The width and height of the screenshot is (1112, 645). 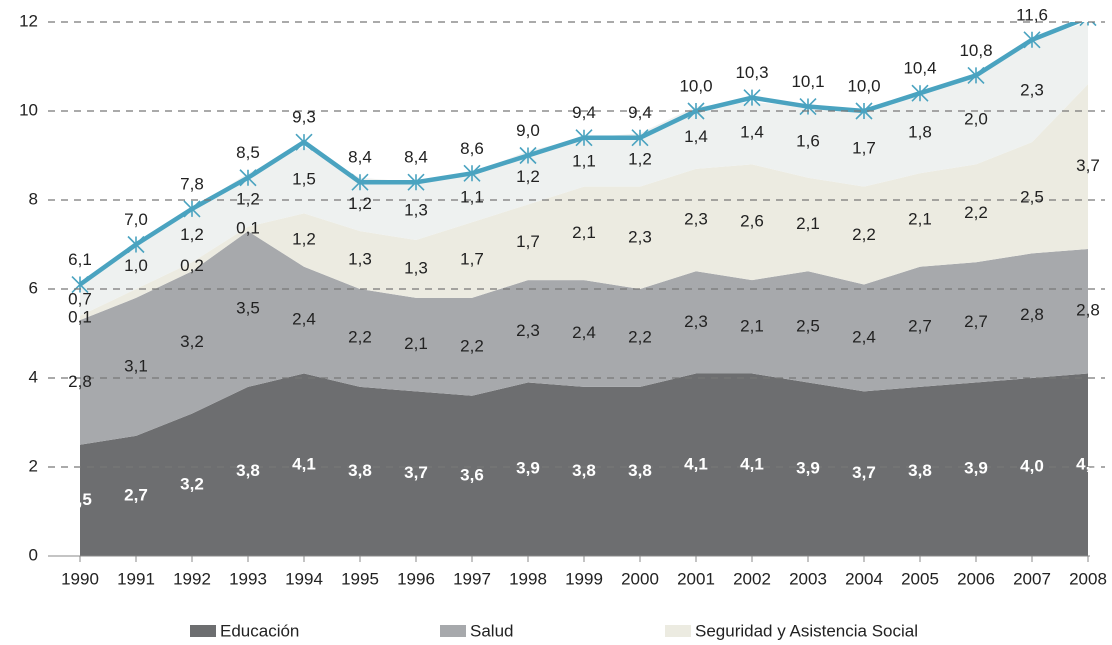 What do you see at coordinates (696, 136) in the screenshot?
I see `data-label: 1,4` at bounding box center [696, 136].